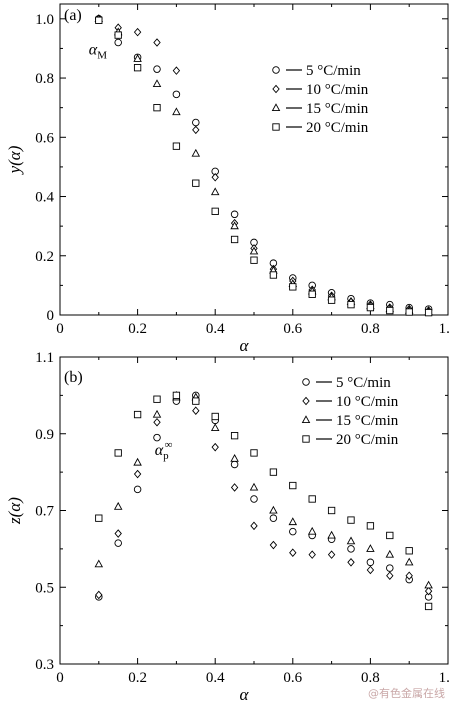 Image resolution: width=450 pixels, height=704 pixels. I want to click on y-tick-label: 0.5, so click(44, 588).